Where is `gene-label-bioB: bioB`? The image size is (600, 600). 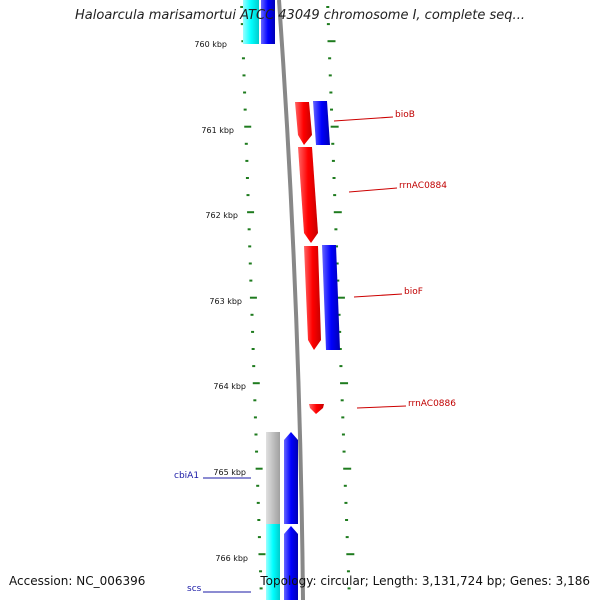
gene-label-bioB: bioB is located at coordinates (405, 115).